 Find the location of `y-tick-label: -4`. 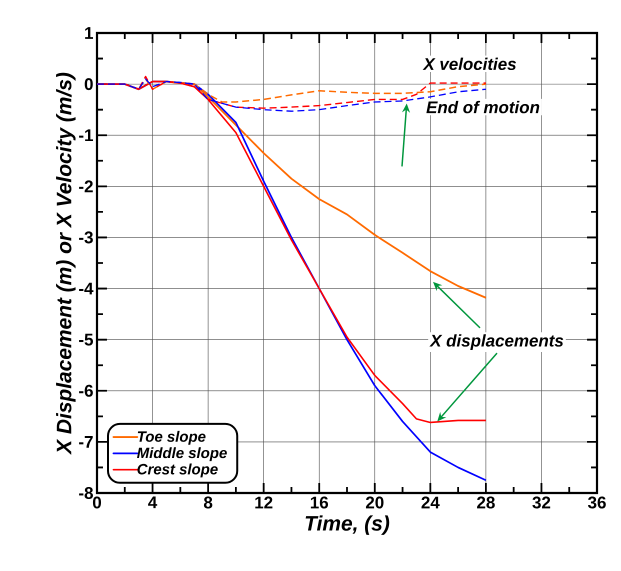

y-tick-label: -4 is located at coordinates (86, 288).